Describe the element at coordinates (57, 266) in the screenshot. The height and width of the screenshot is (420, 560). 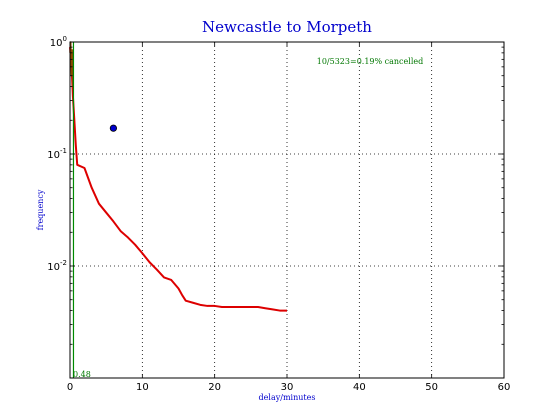
I see `y-tick-label: 10⁻²` at that location.